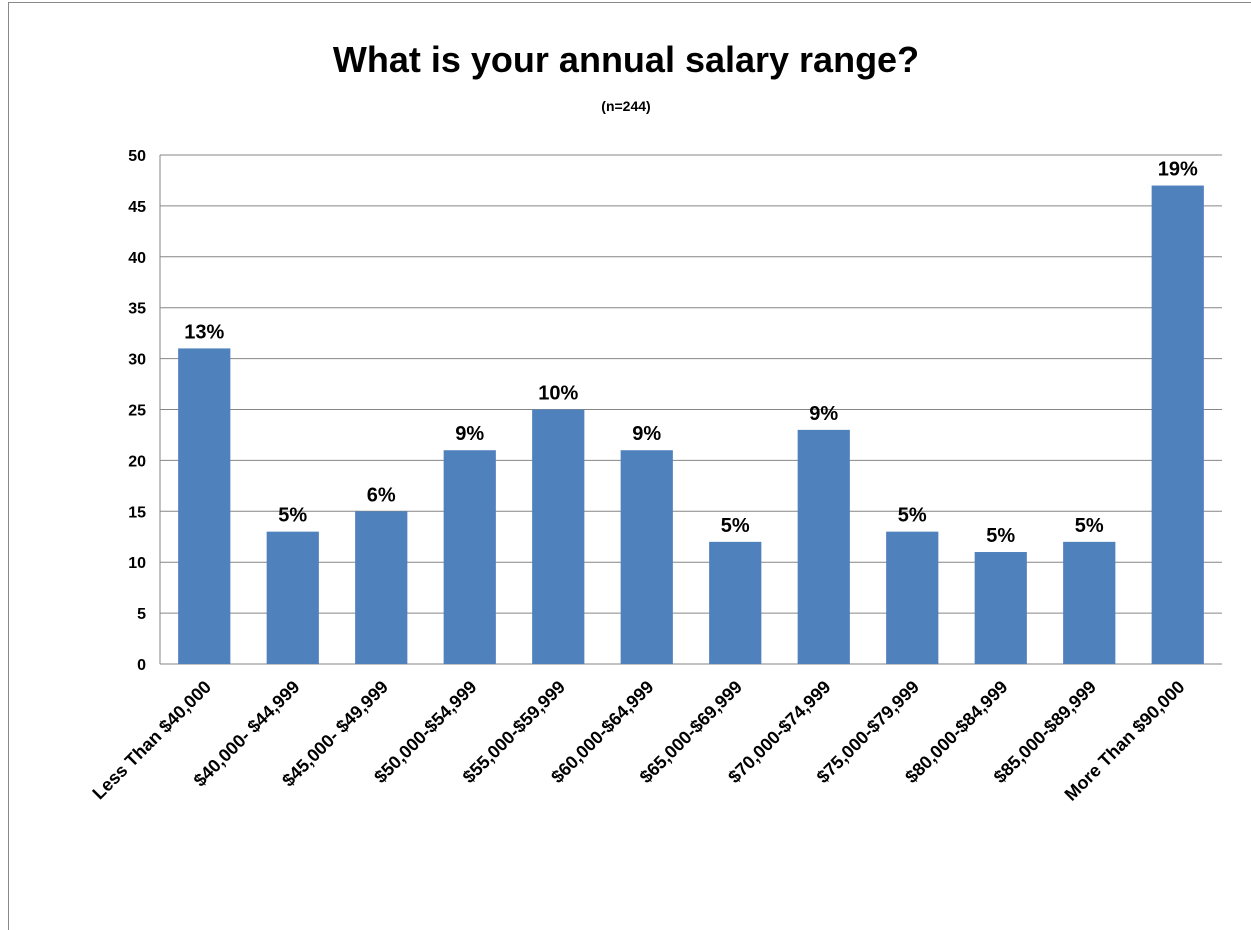  I want to click on y-tick-label: 20, so click(137, 461).